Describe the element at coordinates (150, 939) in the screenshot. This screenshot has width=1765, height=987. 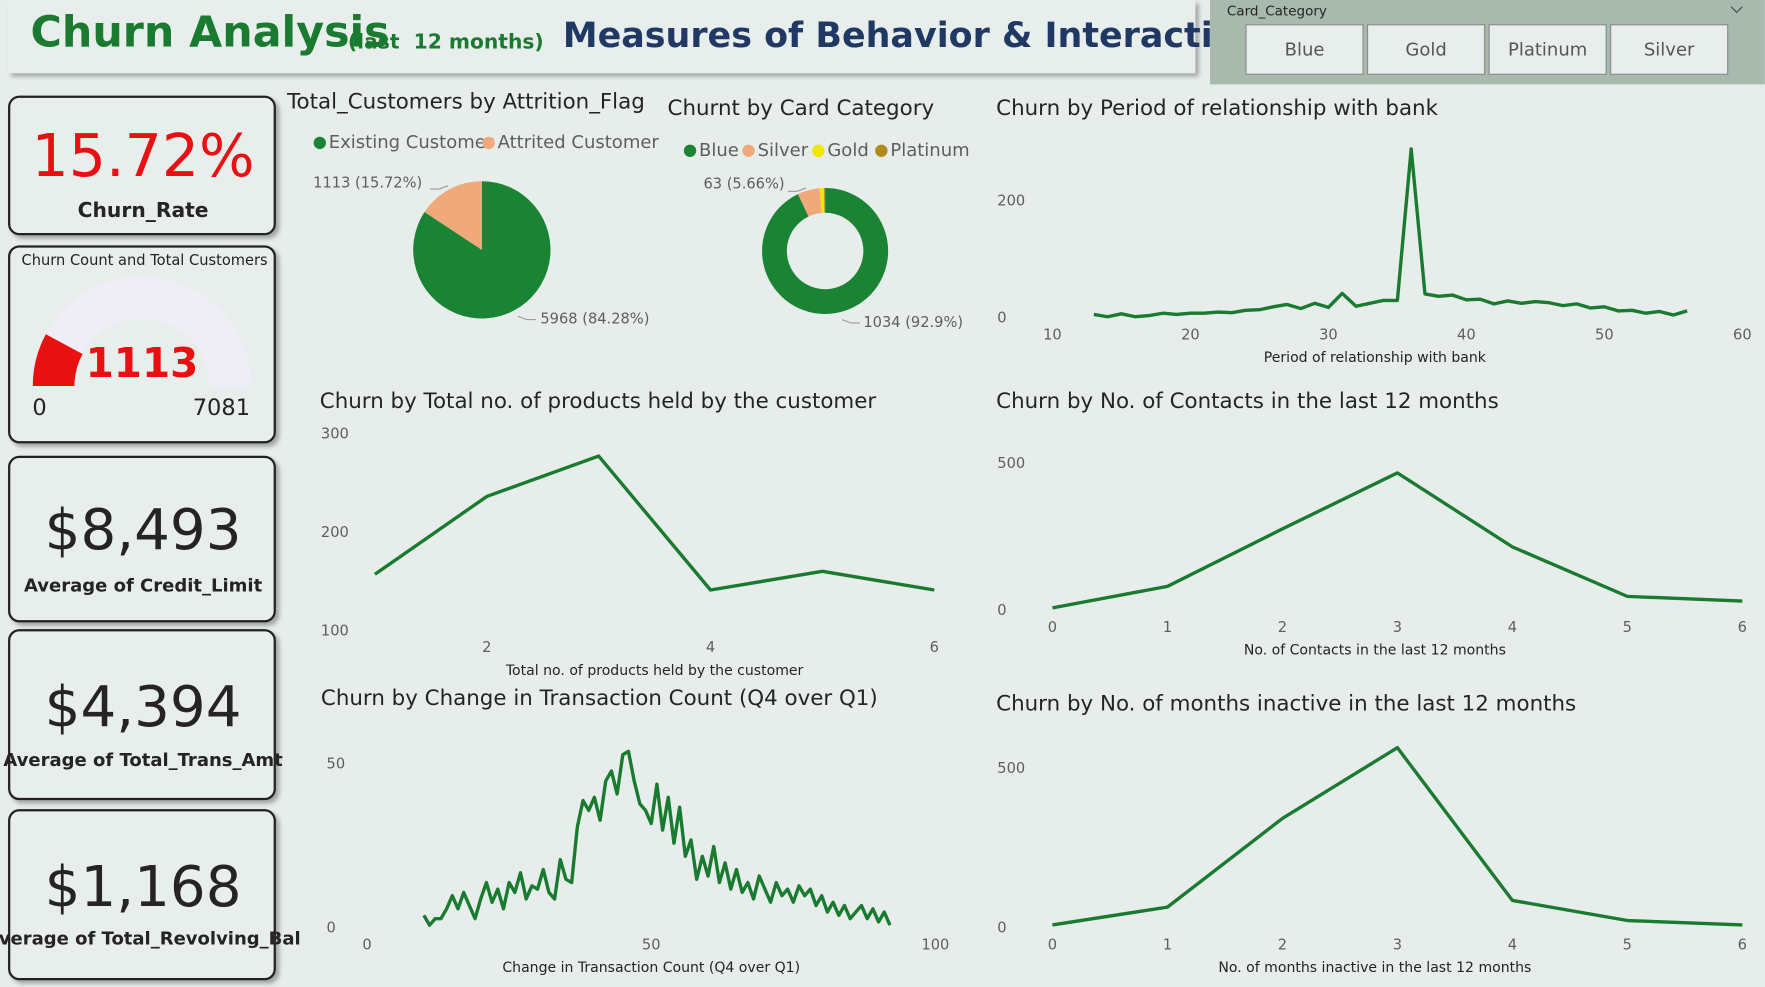
I see `card-label: Average of Total_Revolving_Bal` at that location.